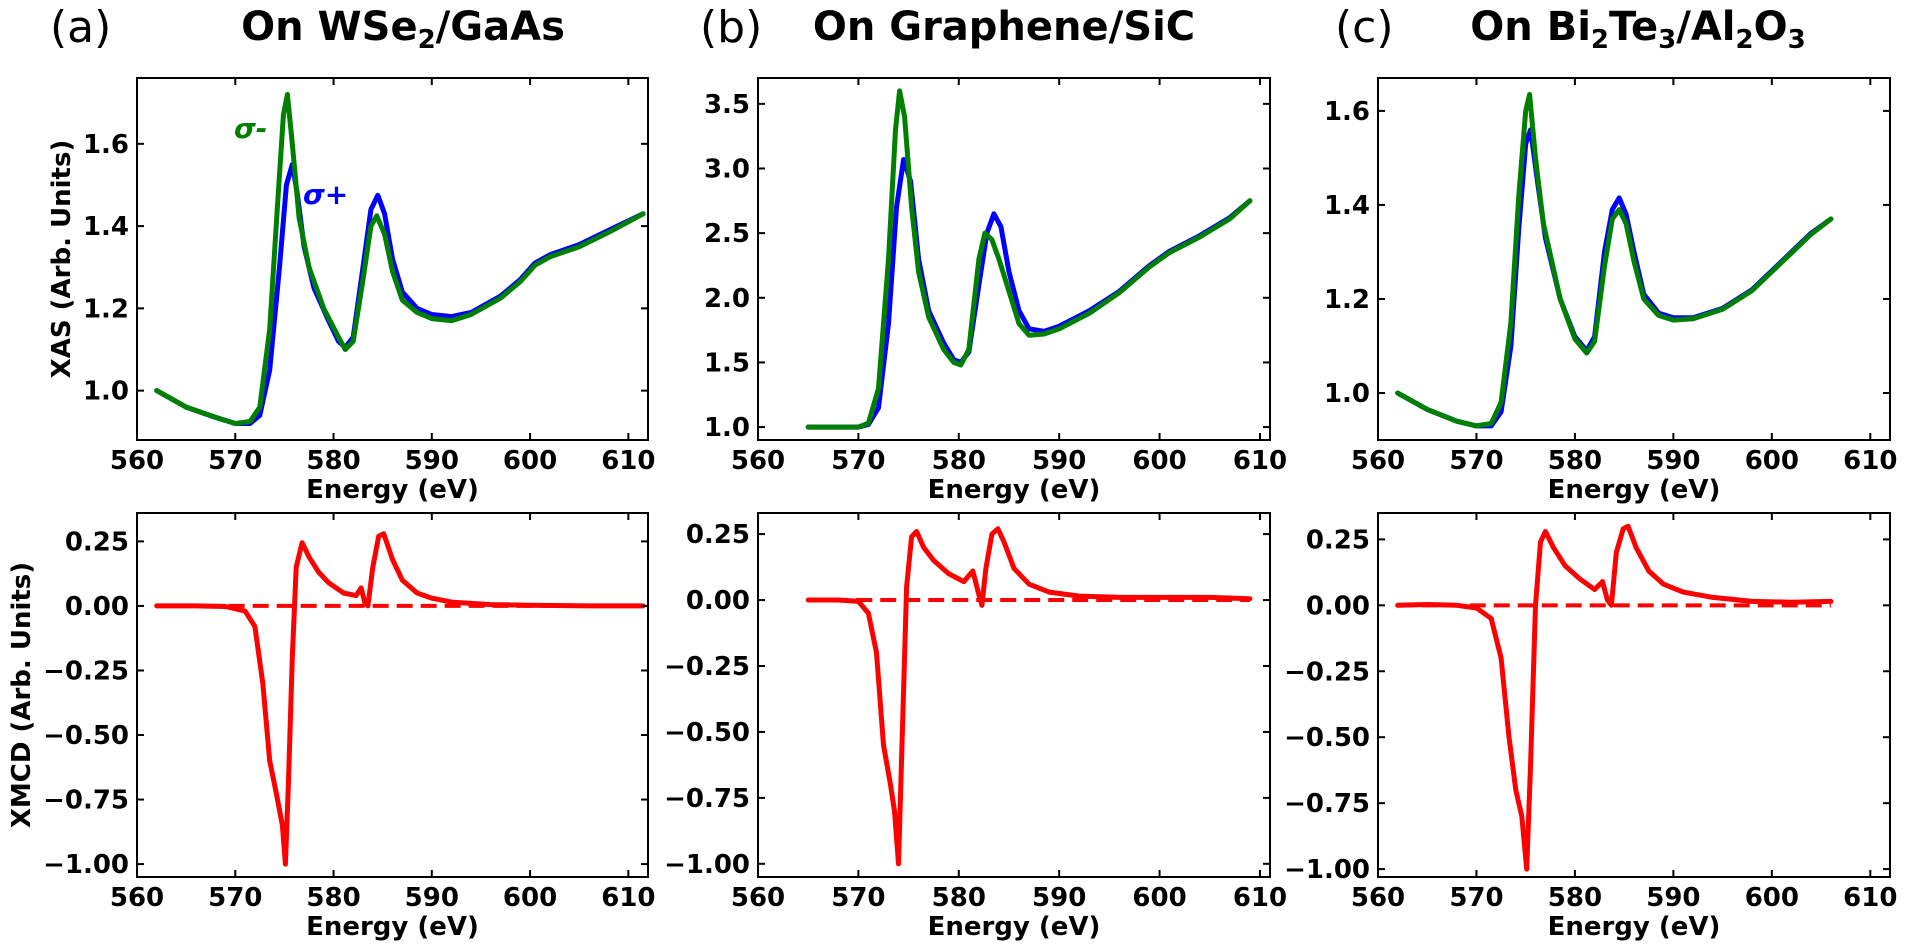 This screenshot has width=1920, height=947. I want to click on panel-title-segment: /GaAs, so click(500, 27).